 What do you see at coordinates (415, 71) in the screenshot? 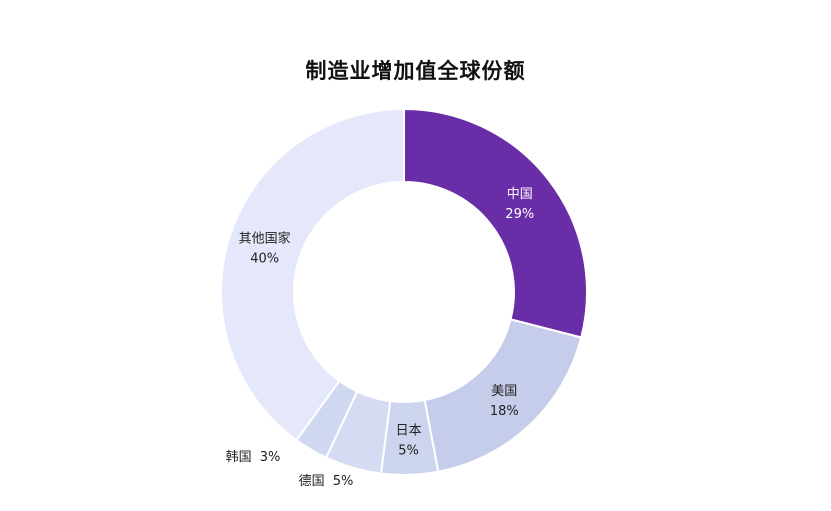
I see `chart-title: 制造业增加值全球份额` at bounding box center [415, 71].